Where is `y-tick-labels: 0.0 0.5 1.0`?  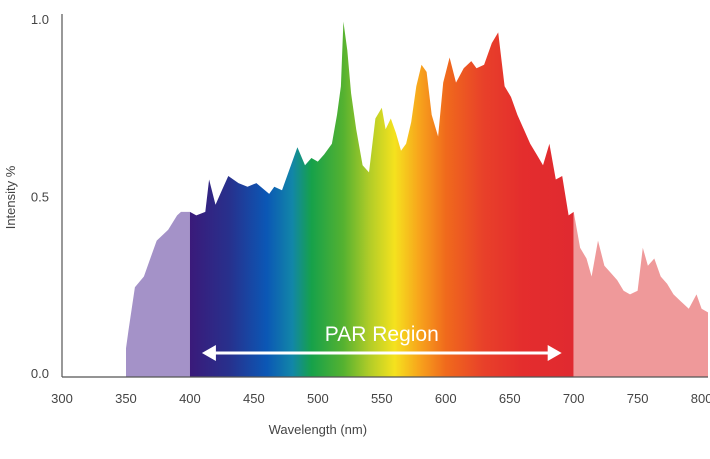
y-tick-labels: 0.0 0.5 1.0 is located at coordinates (40, 196).